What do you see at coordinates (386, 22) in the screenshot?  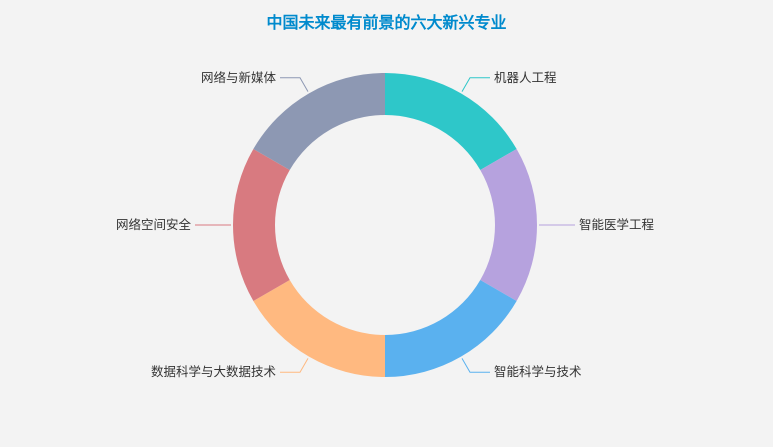 I see `chart-title: 中国未来最有前景的六大新兴专业` at bounding box center [386, 22].